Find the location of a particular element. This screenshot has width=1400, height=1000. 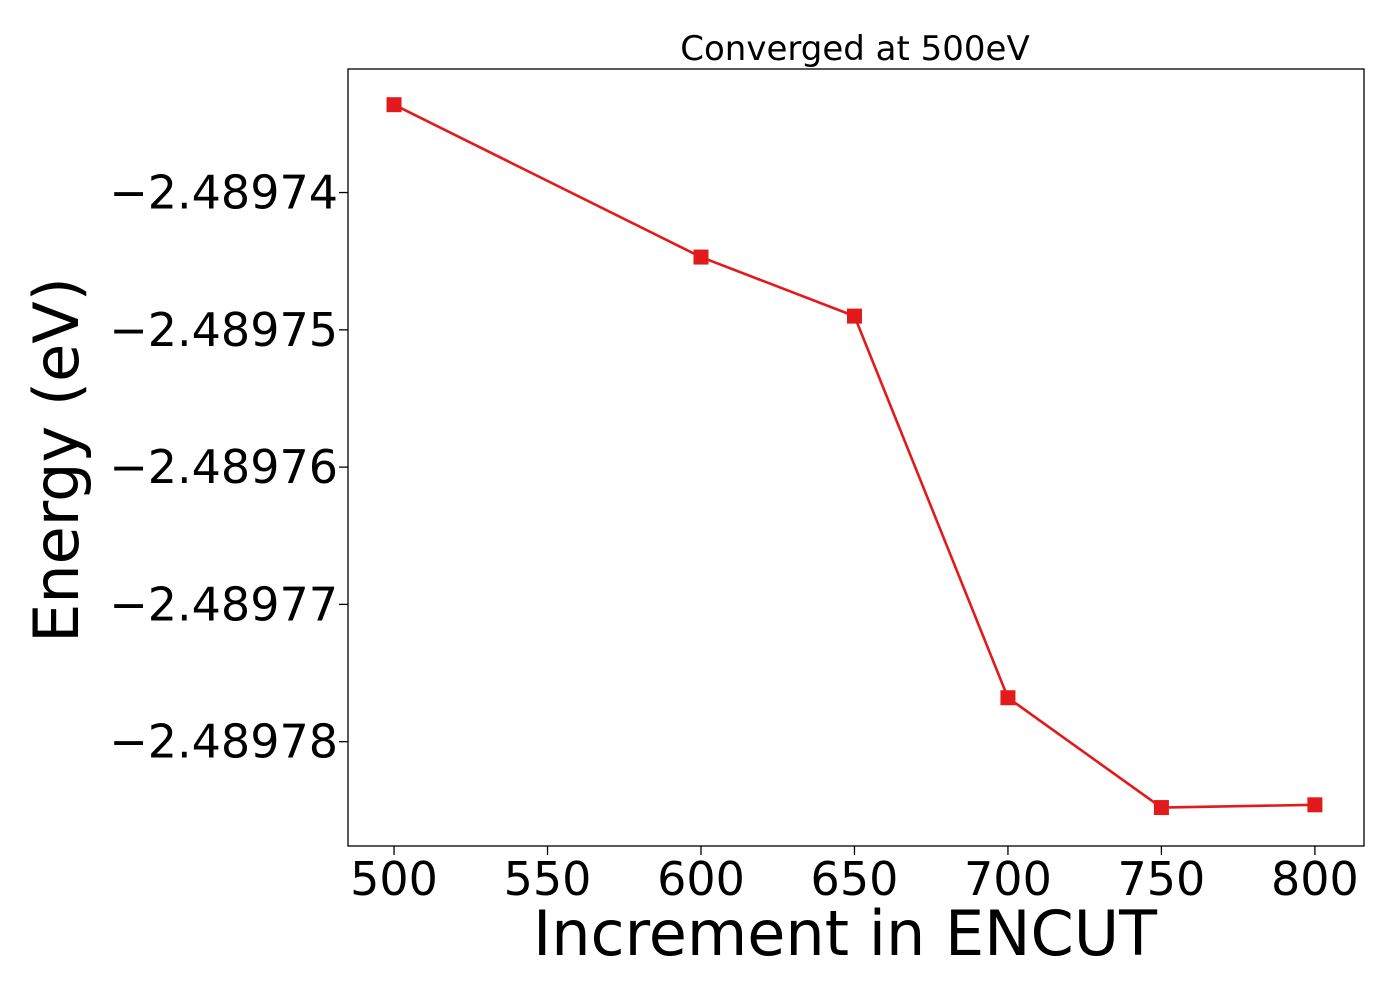

x-tick-label: 800 is located at coordinates (1315, 879).